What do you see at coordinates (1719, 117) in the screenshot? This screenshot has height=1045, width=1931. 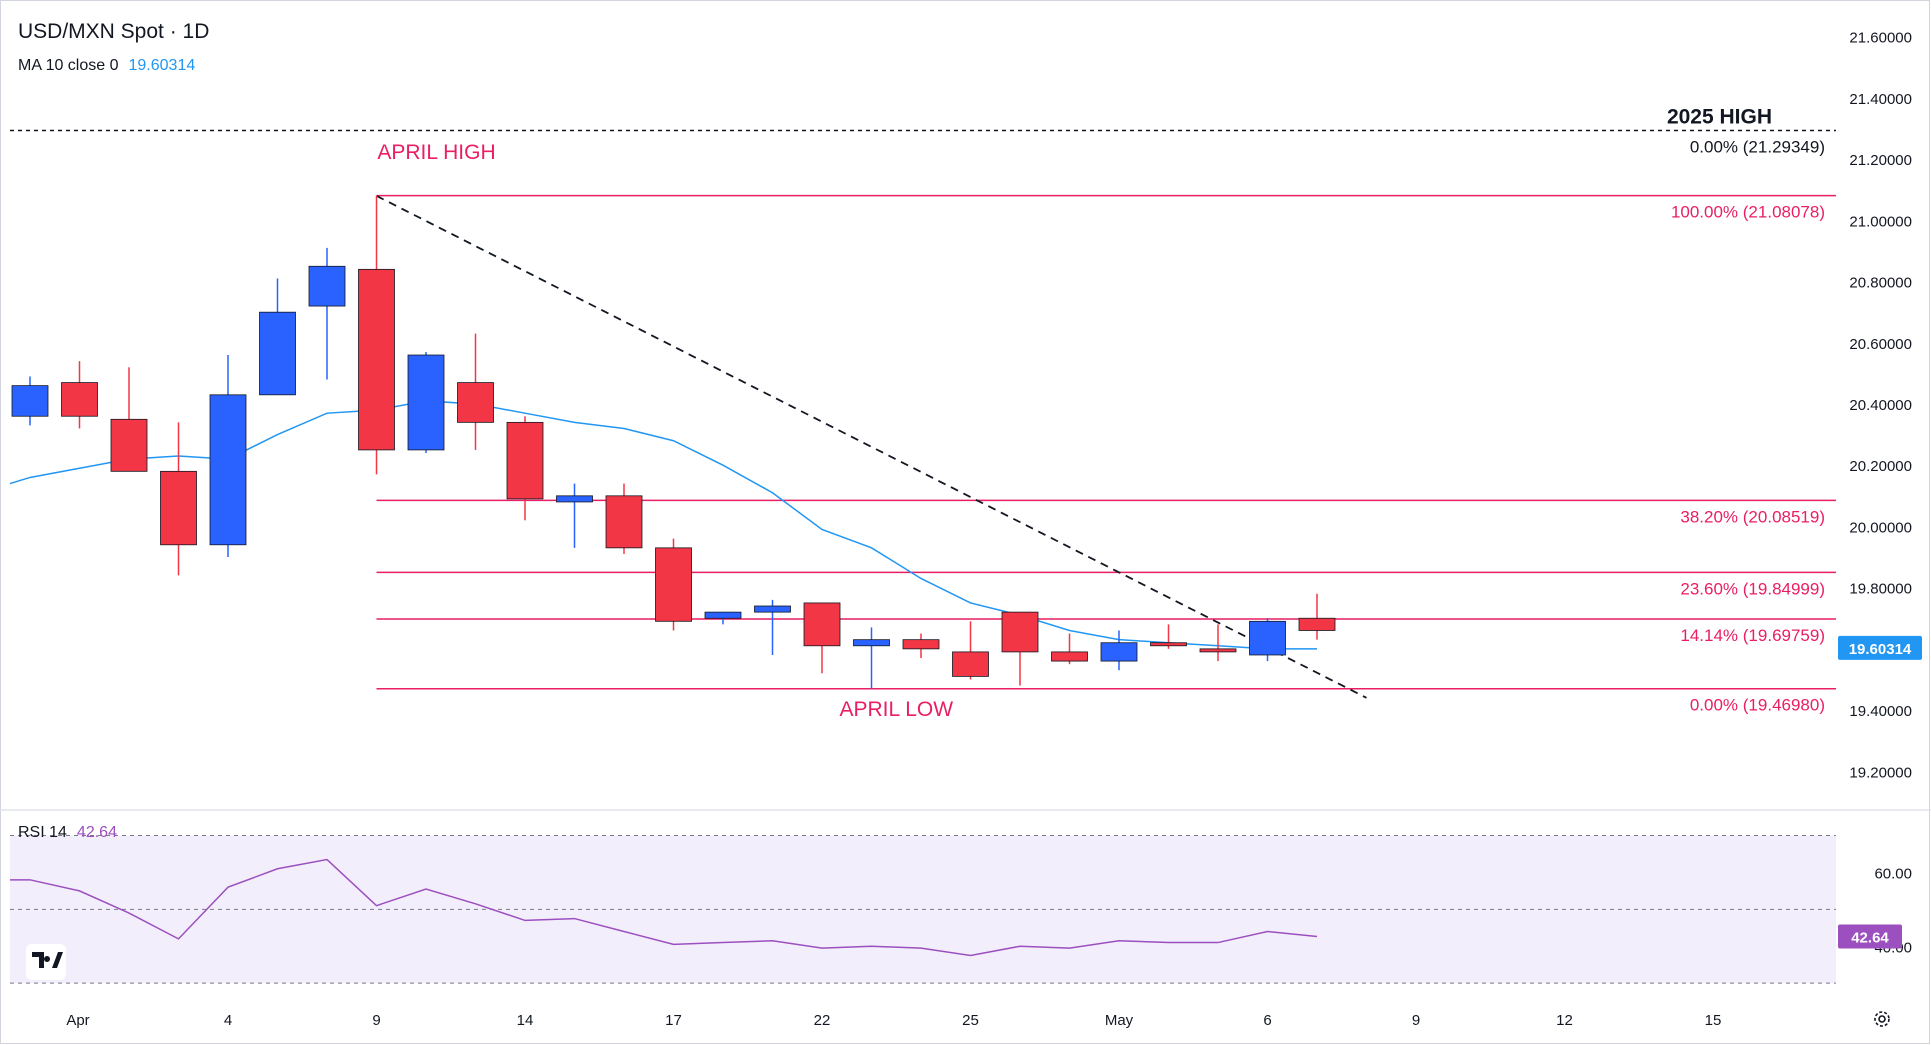 I see `2025-high-title: 2025 HIGH` at bounding box center [1719, 117].